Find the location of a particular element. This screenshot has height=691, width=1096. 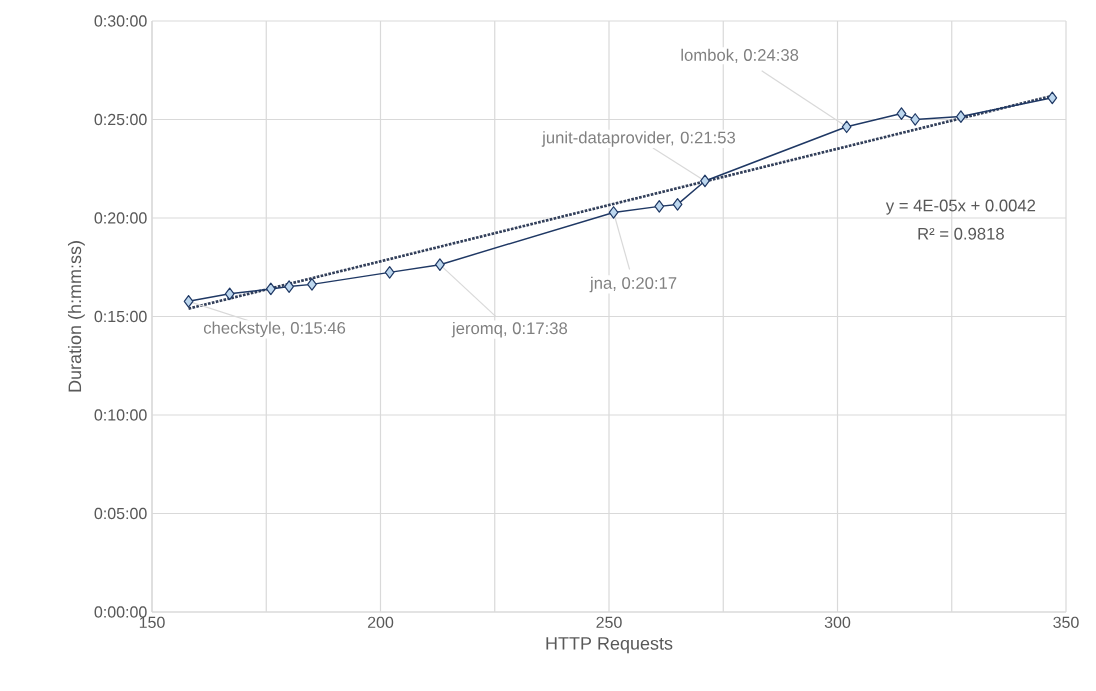

annotation: jeromq, 0:17:38 is located at coordinates (509, 329).